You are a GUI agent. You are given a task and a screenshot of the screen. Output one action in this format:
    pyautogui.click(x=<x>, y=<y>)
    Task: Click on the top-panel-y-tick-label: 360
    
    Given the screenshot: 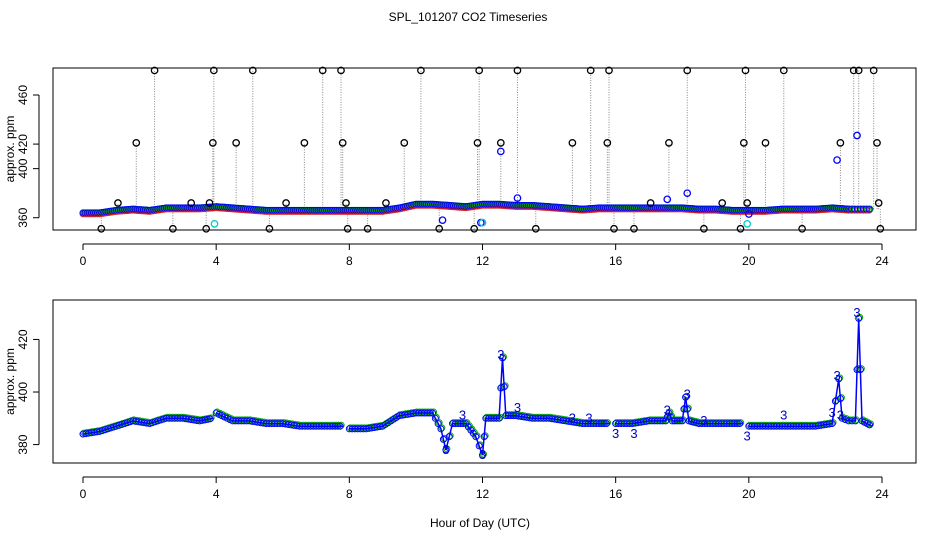 What is the action you would take?
    pyautogui.click(x=23, y=217)
    